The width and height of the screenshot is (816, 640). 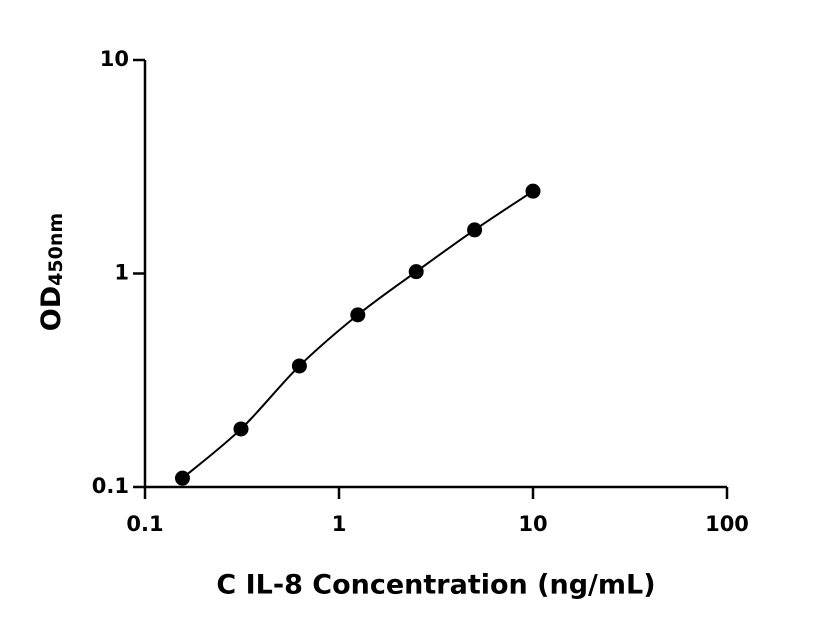 What do you see at coordinates (435, 585) in the screenshot?
I see `x-axis-title: C IL-8 Concentration (ng/mL)` at bounding box center [435, 585].